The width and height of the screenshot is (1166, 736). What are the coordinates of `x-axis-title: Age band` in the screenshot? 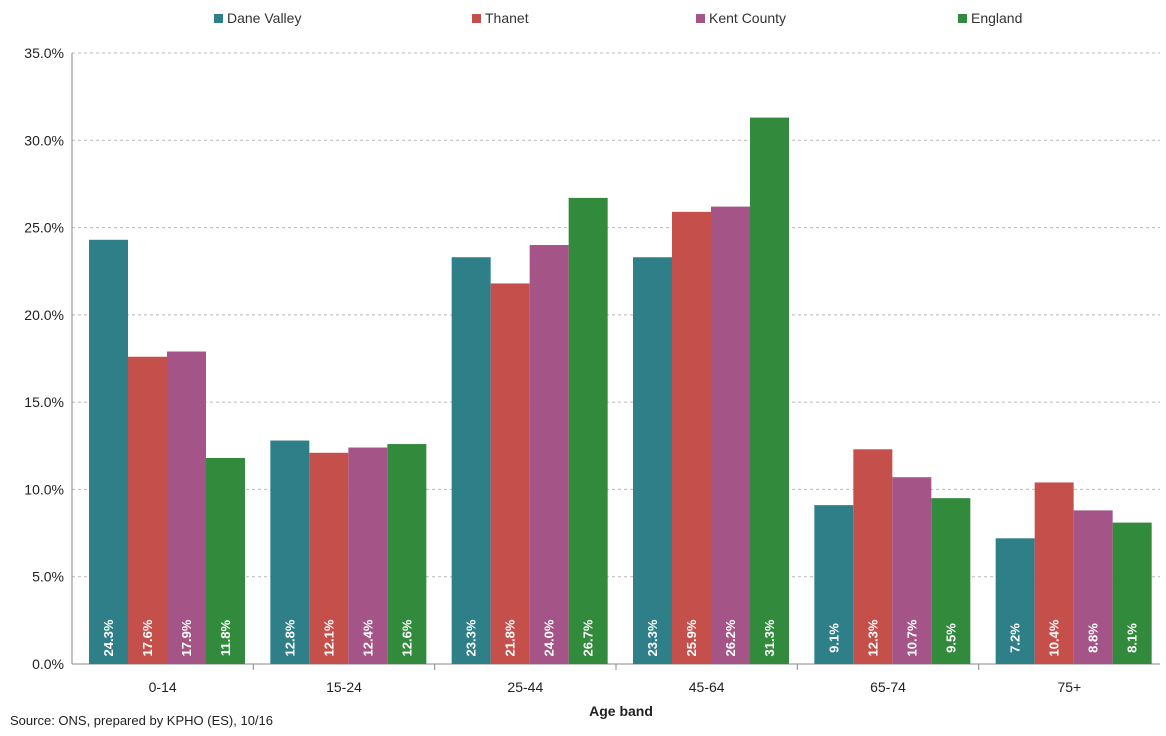 It's located at (621, 711).